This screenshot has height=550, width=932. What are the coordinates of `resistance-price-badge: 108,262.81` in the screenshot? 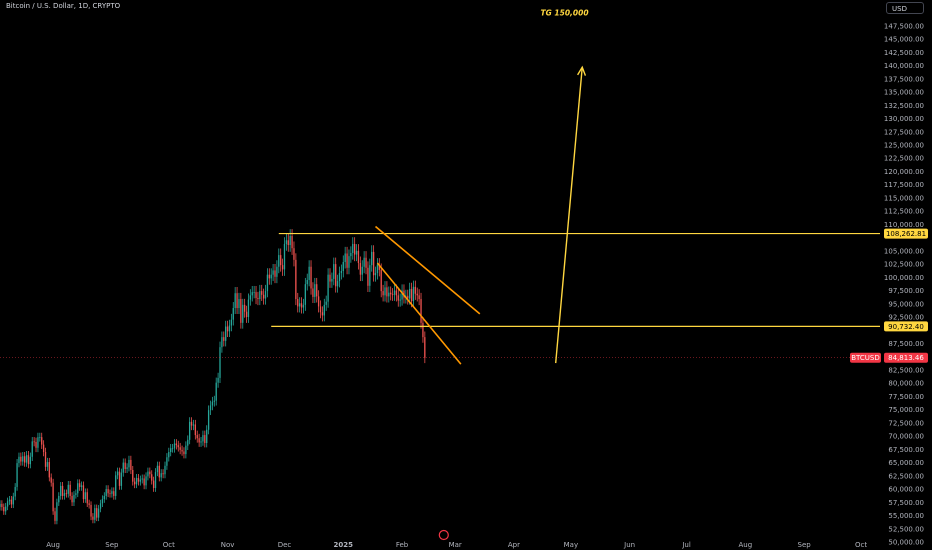 It's located at (906, 233).